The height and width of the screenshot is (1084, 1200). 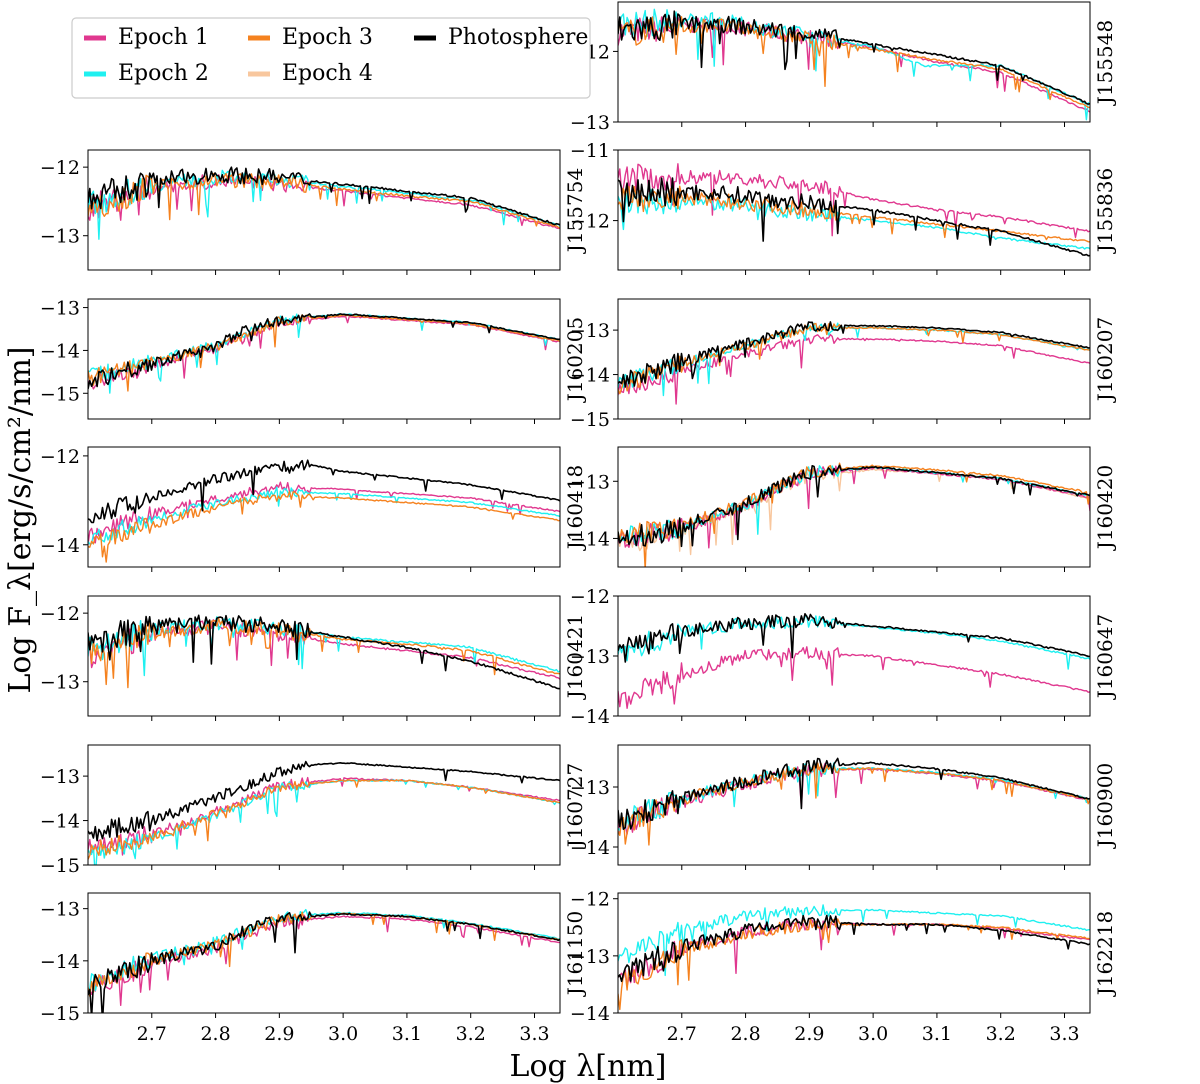 I want to click on series-epoch-3-J160900, so click(x=854, y=804).